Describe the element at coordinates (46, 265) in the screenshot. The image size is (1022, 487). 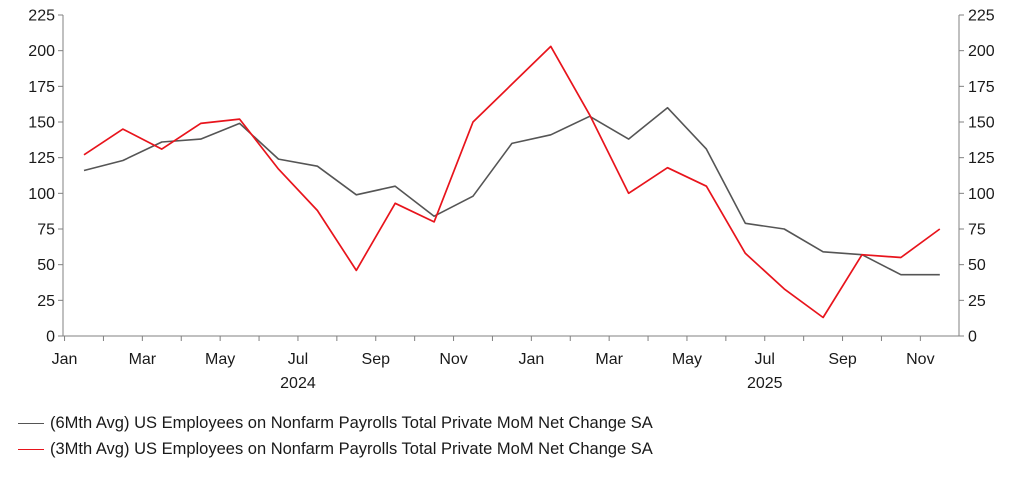
I see `left-y-tick-label: 50` at that location.